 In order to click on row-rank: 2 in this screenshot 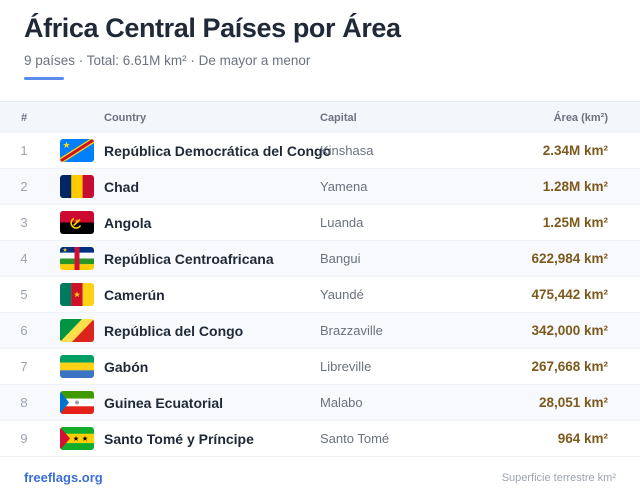, I will do `click(24, 186)`.